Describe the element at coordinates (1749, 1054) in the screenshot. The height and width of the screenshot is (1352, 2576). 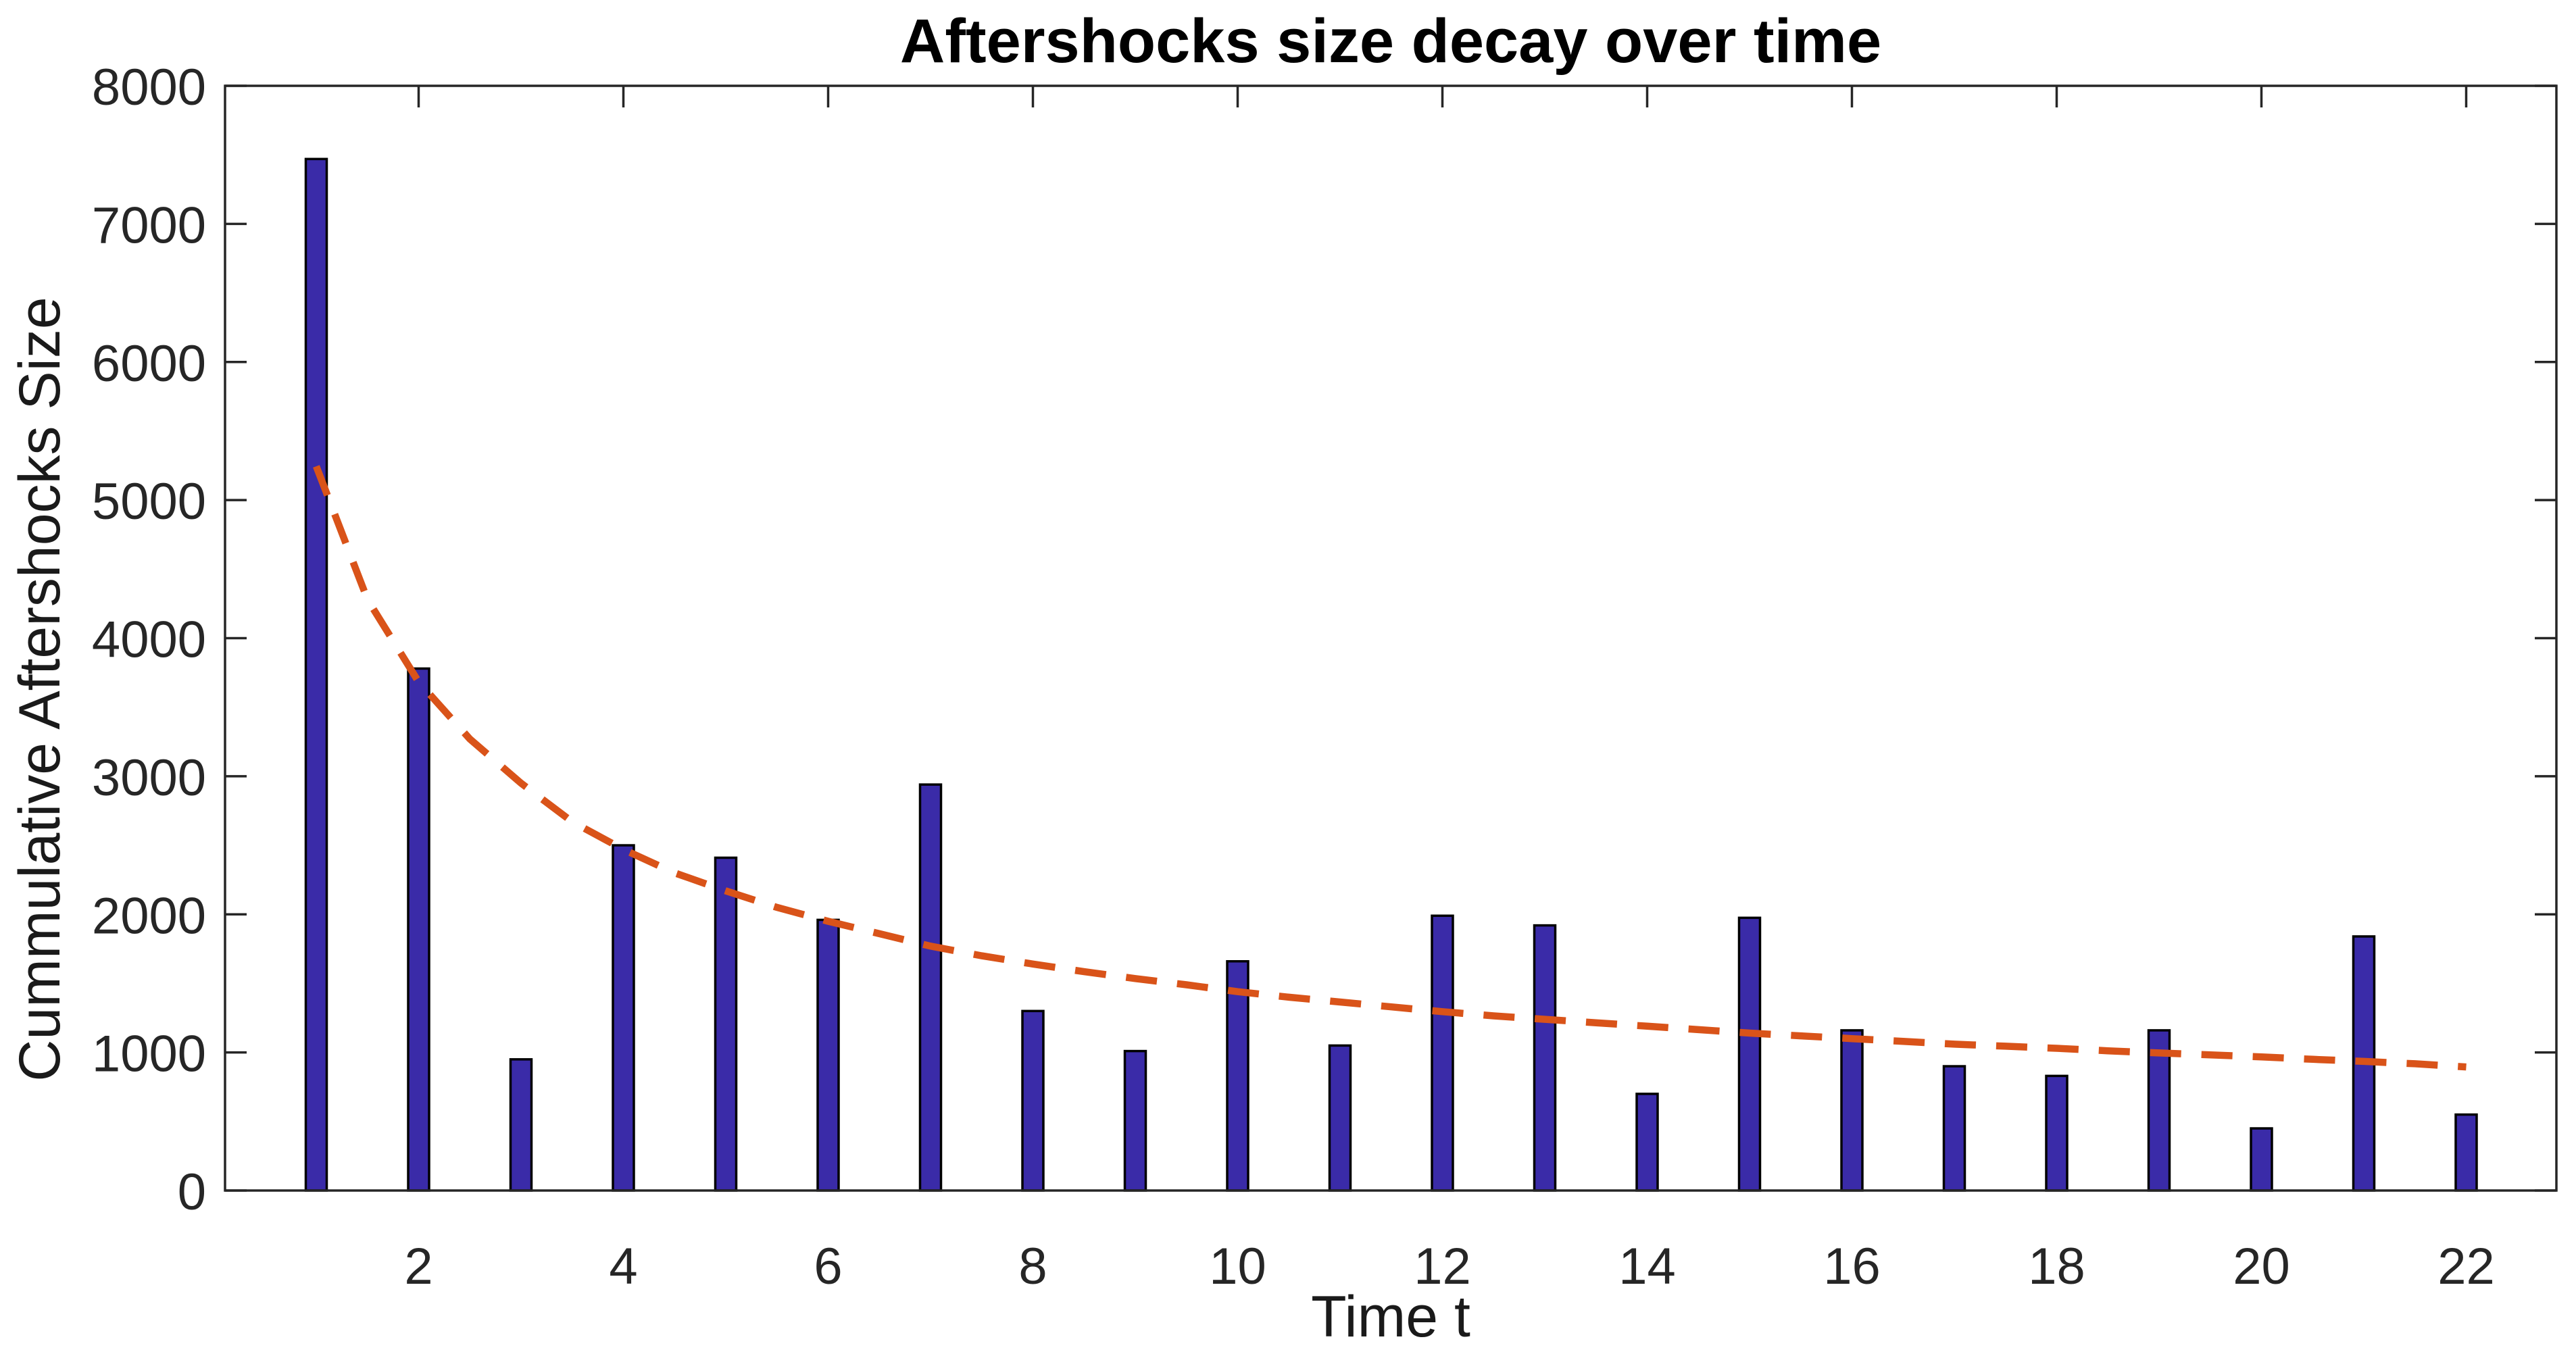
I see `bar-t15` at that location.